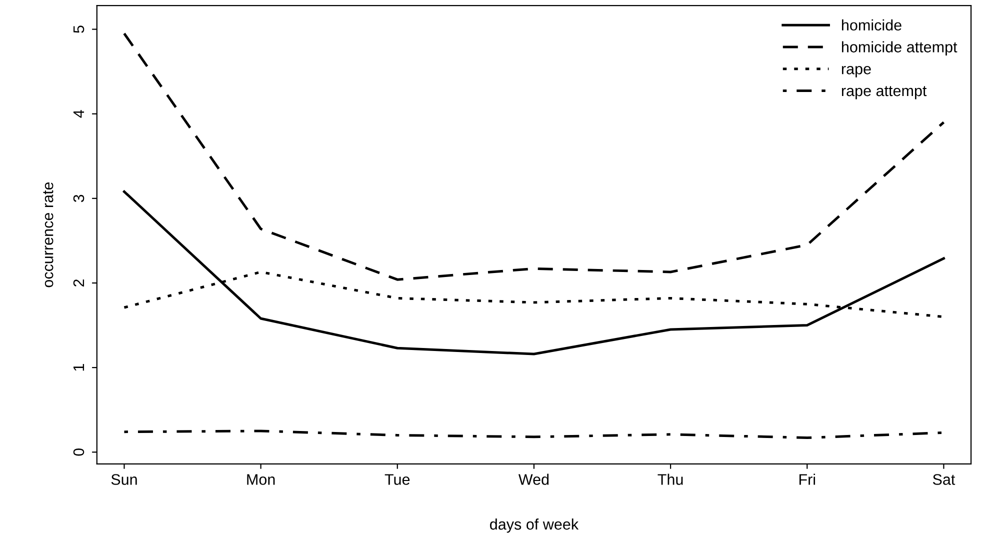  Describe the element at coordinates (78, 198) in the screenshot. I see `y-tick-label: 3` at that location.